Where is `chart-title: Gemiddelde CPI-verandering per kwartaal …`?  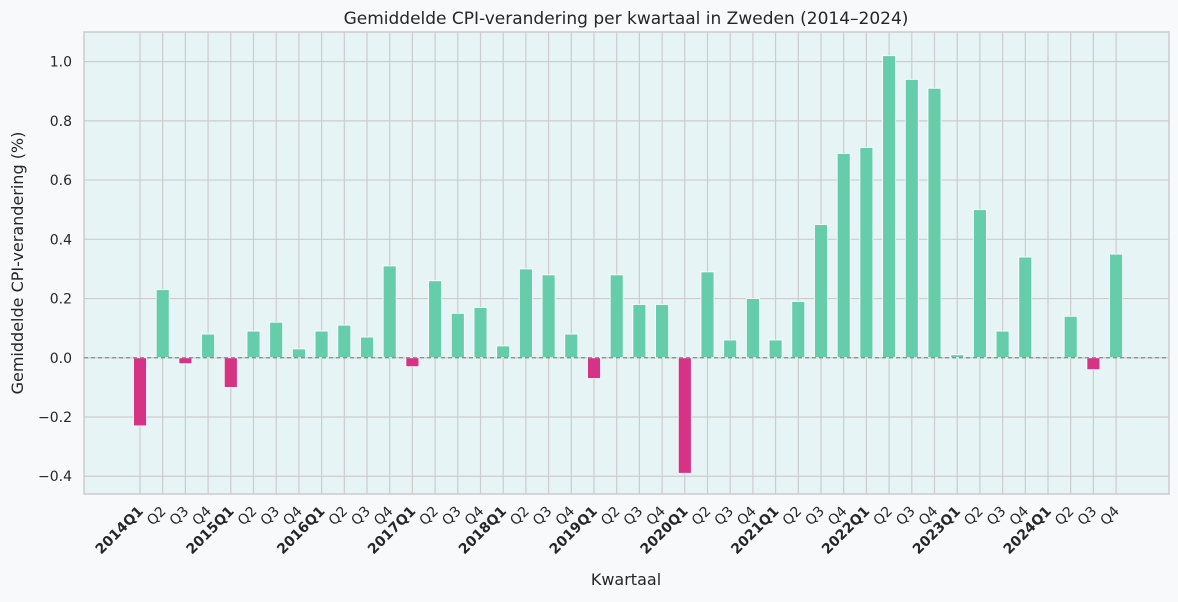 chart-title: Gemiddelde CPI-verandering per kwartaal … is located at coordinates (626, 19).